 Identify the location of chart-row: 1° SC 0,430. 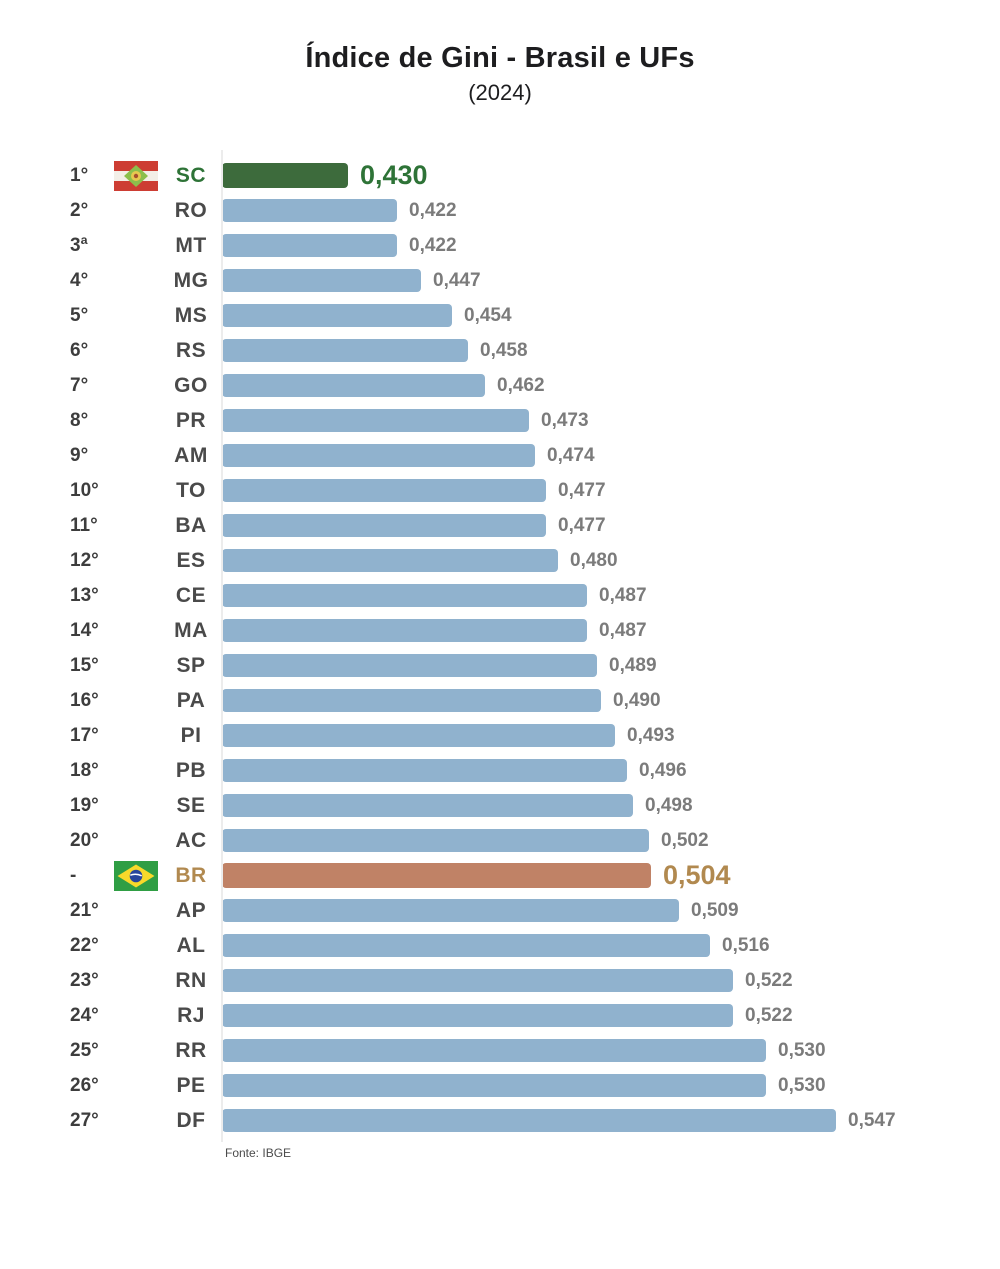
(500, 175).